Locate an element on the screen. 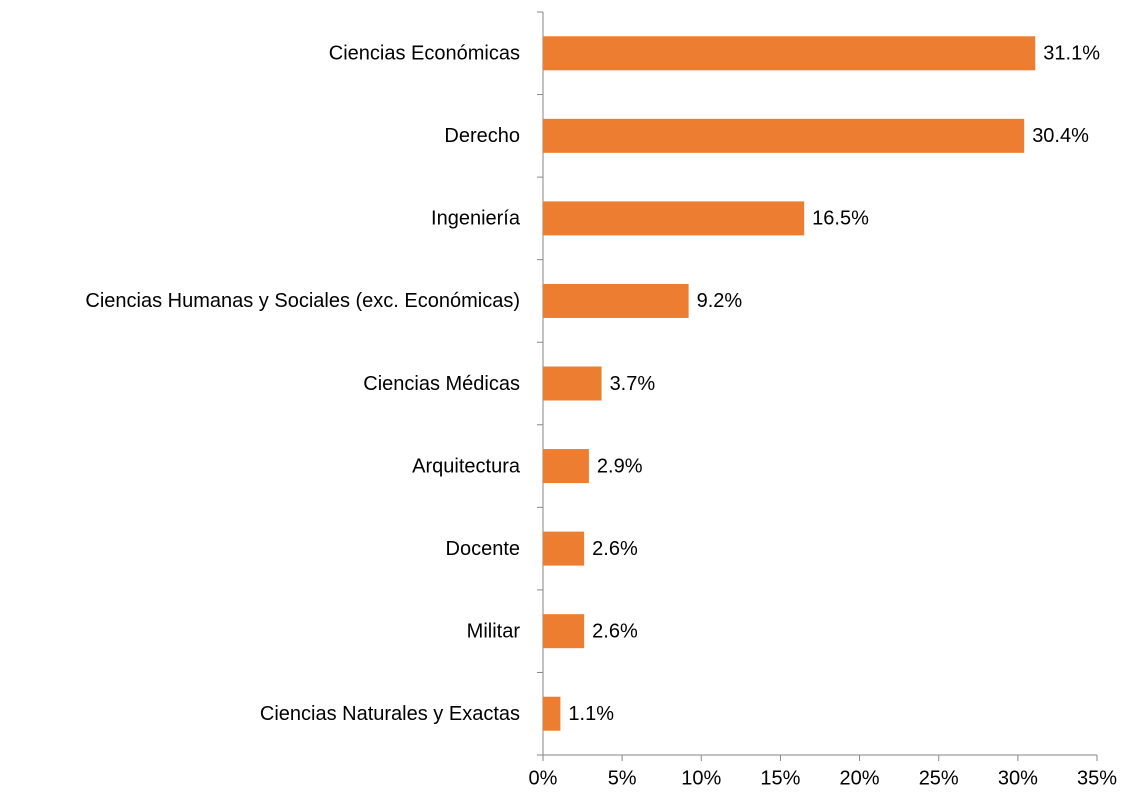  x-tick-label: 30% is located at coordinates (1018, 778).